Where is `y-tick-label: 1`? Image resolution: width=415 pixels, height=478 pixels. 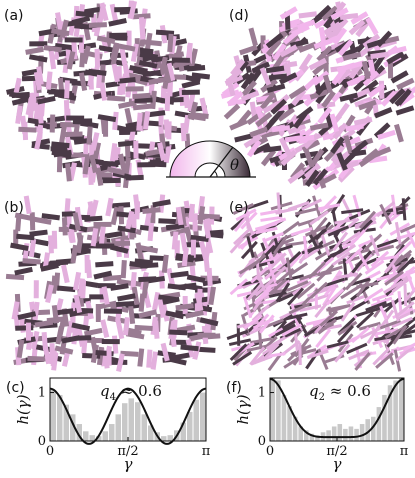
y-tick-label: 1 is located at coordinates (42, 393).